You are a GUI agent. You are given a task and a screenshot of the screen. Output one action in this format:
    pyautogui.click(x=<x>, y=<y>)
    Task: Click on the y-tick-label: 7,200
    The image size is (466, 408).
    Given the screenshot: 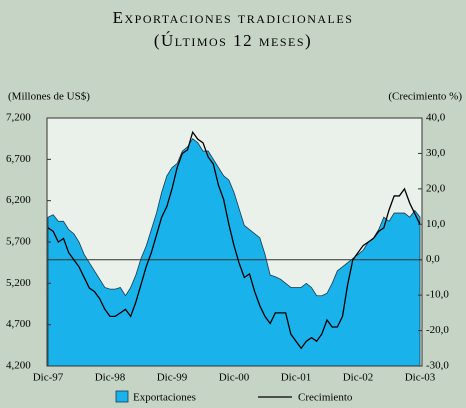 What is the action you would take?
    pyautogui.click(x=18, y=118)
    